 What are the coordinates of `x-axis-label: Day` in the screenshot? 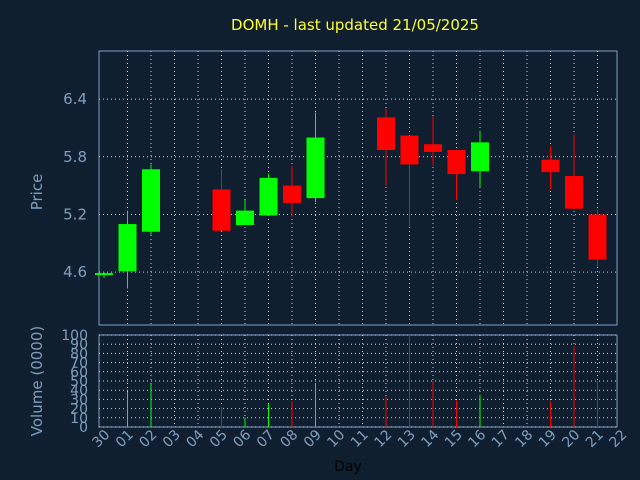 It's located at (348, 467).